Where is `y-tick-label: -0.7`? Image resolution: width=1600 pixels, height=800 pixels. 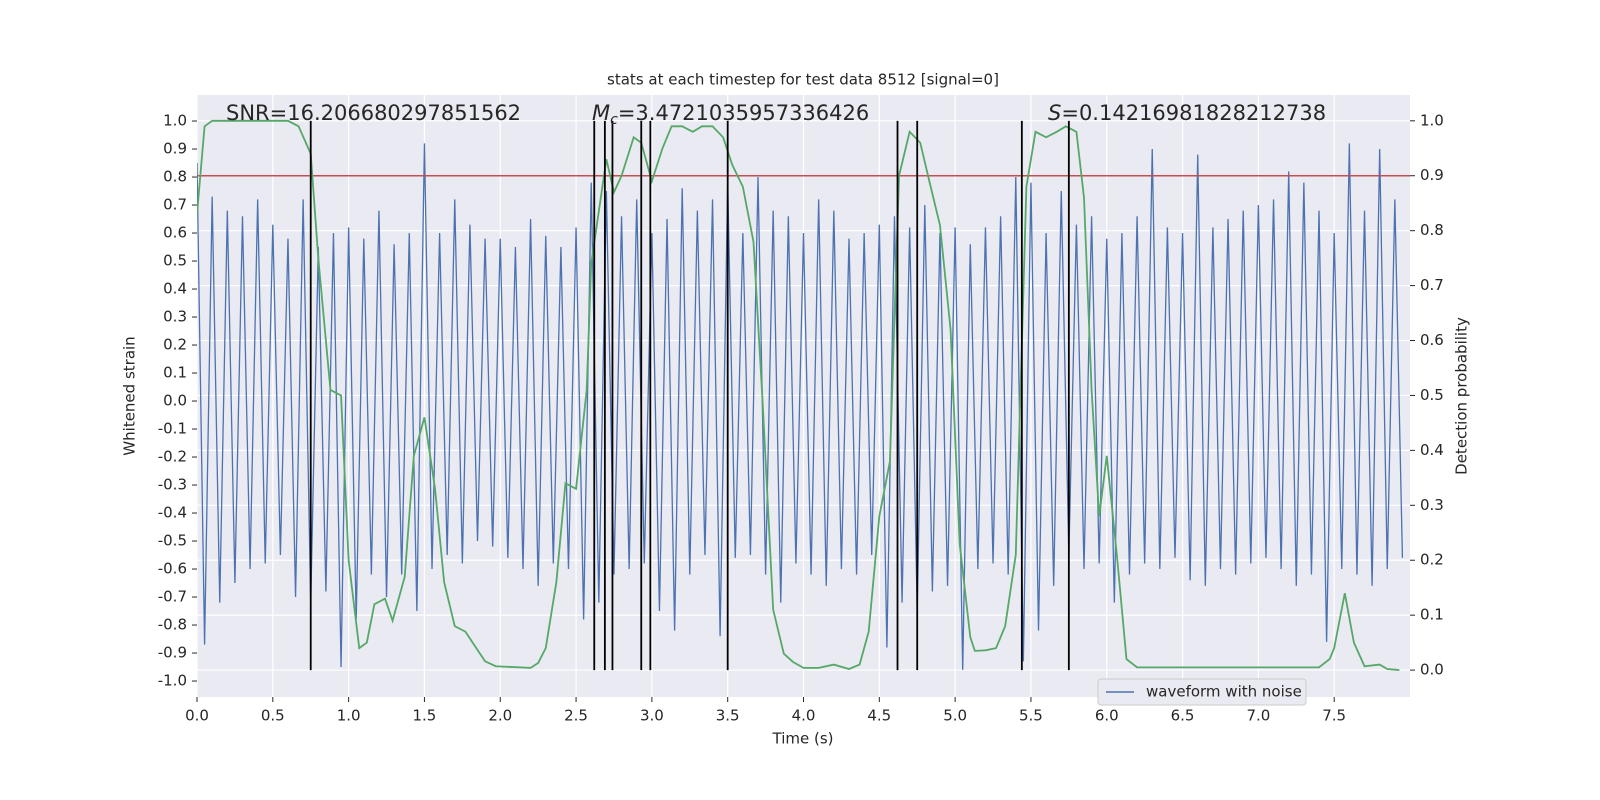
y-tick-label: -0.7 is located at coordinates (172, 597).